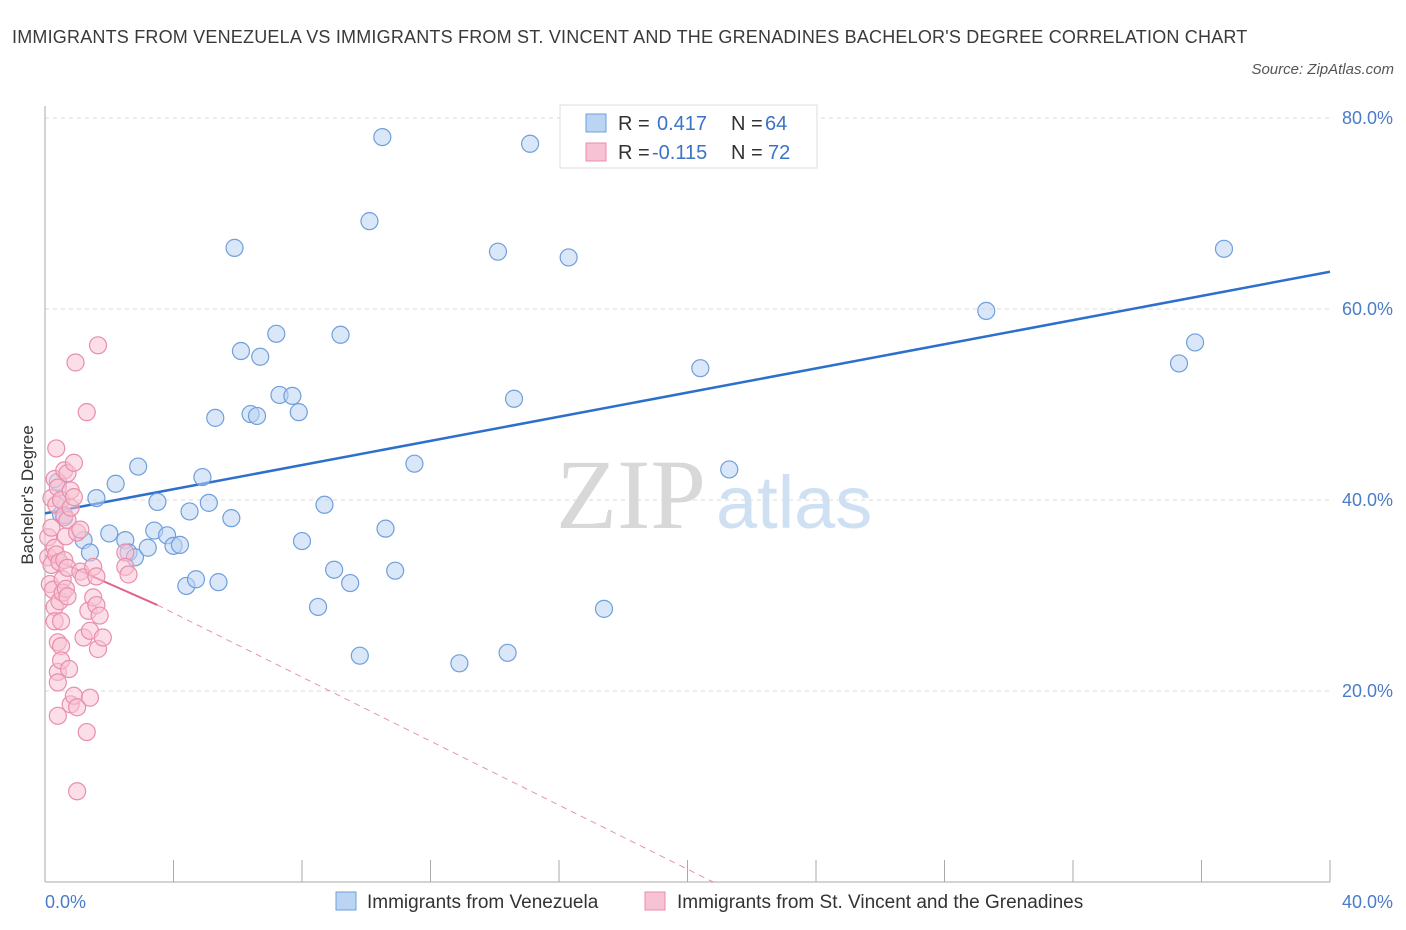 Image resolution: width=1406 pixels, height=930 pixels. Describe the element at coordinates (714, 494) in the screenshot. I see `watermark: ZIP atlas` at that location.